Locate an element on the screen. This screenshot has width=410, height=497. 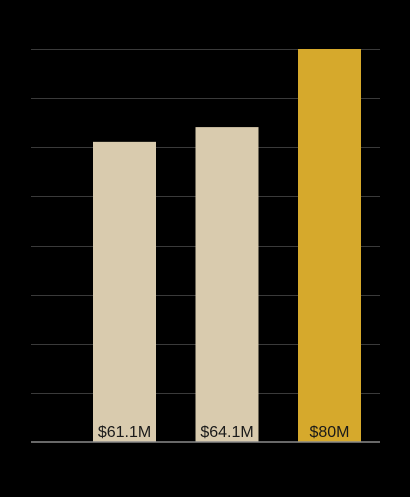
label-layer: $61.1M $64.1M $80M is located at coordinates (224, 432).